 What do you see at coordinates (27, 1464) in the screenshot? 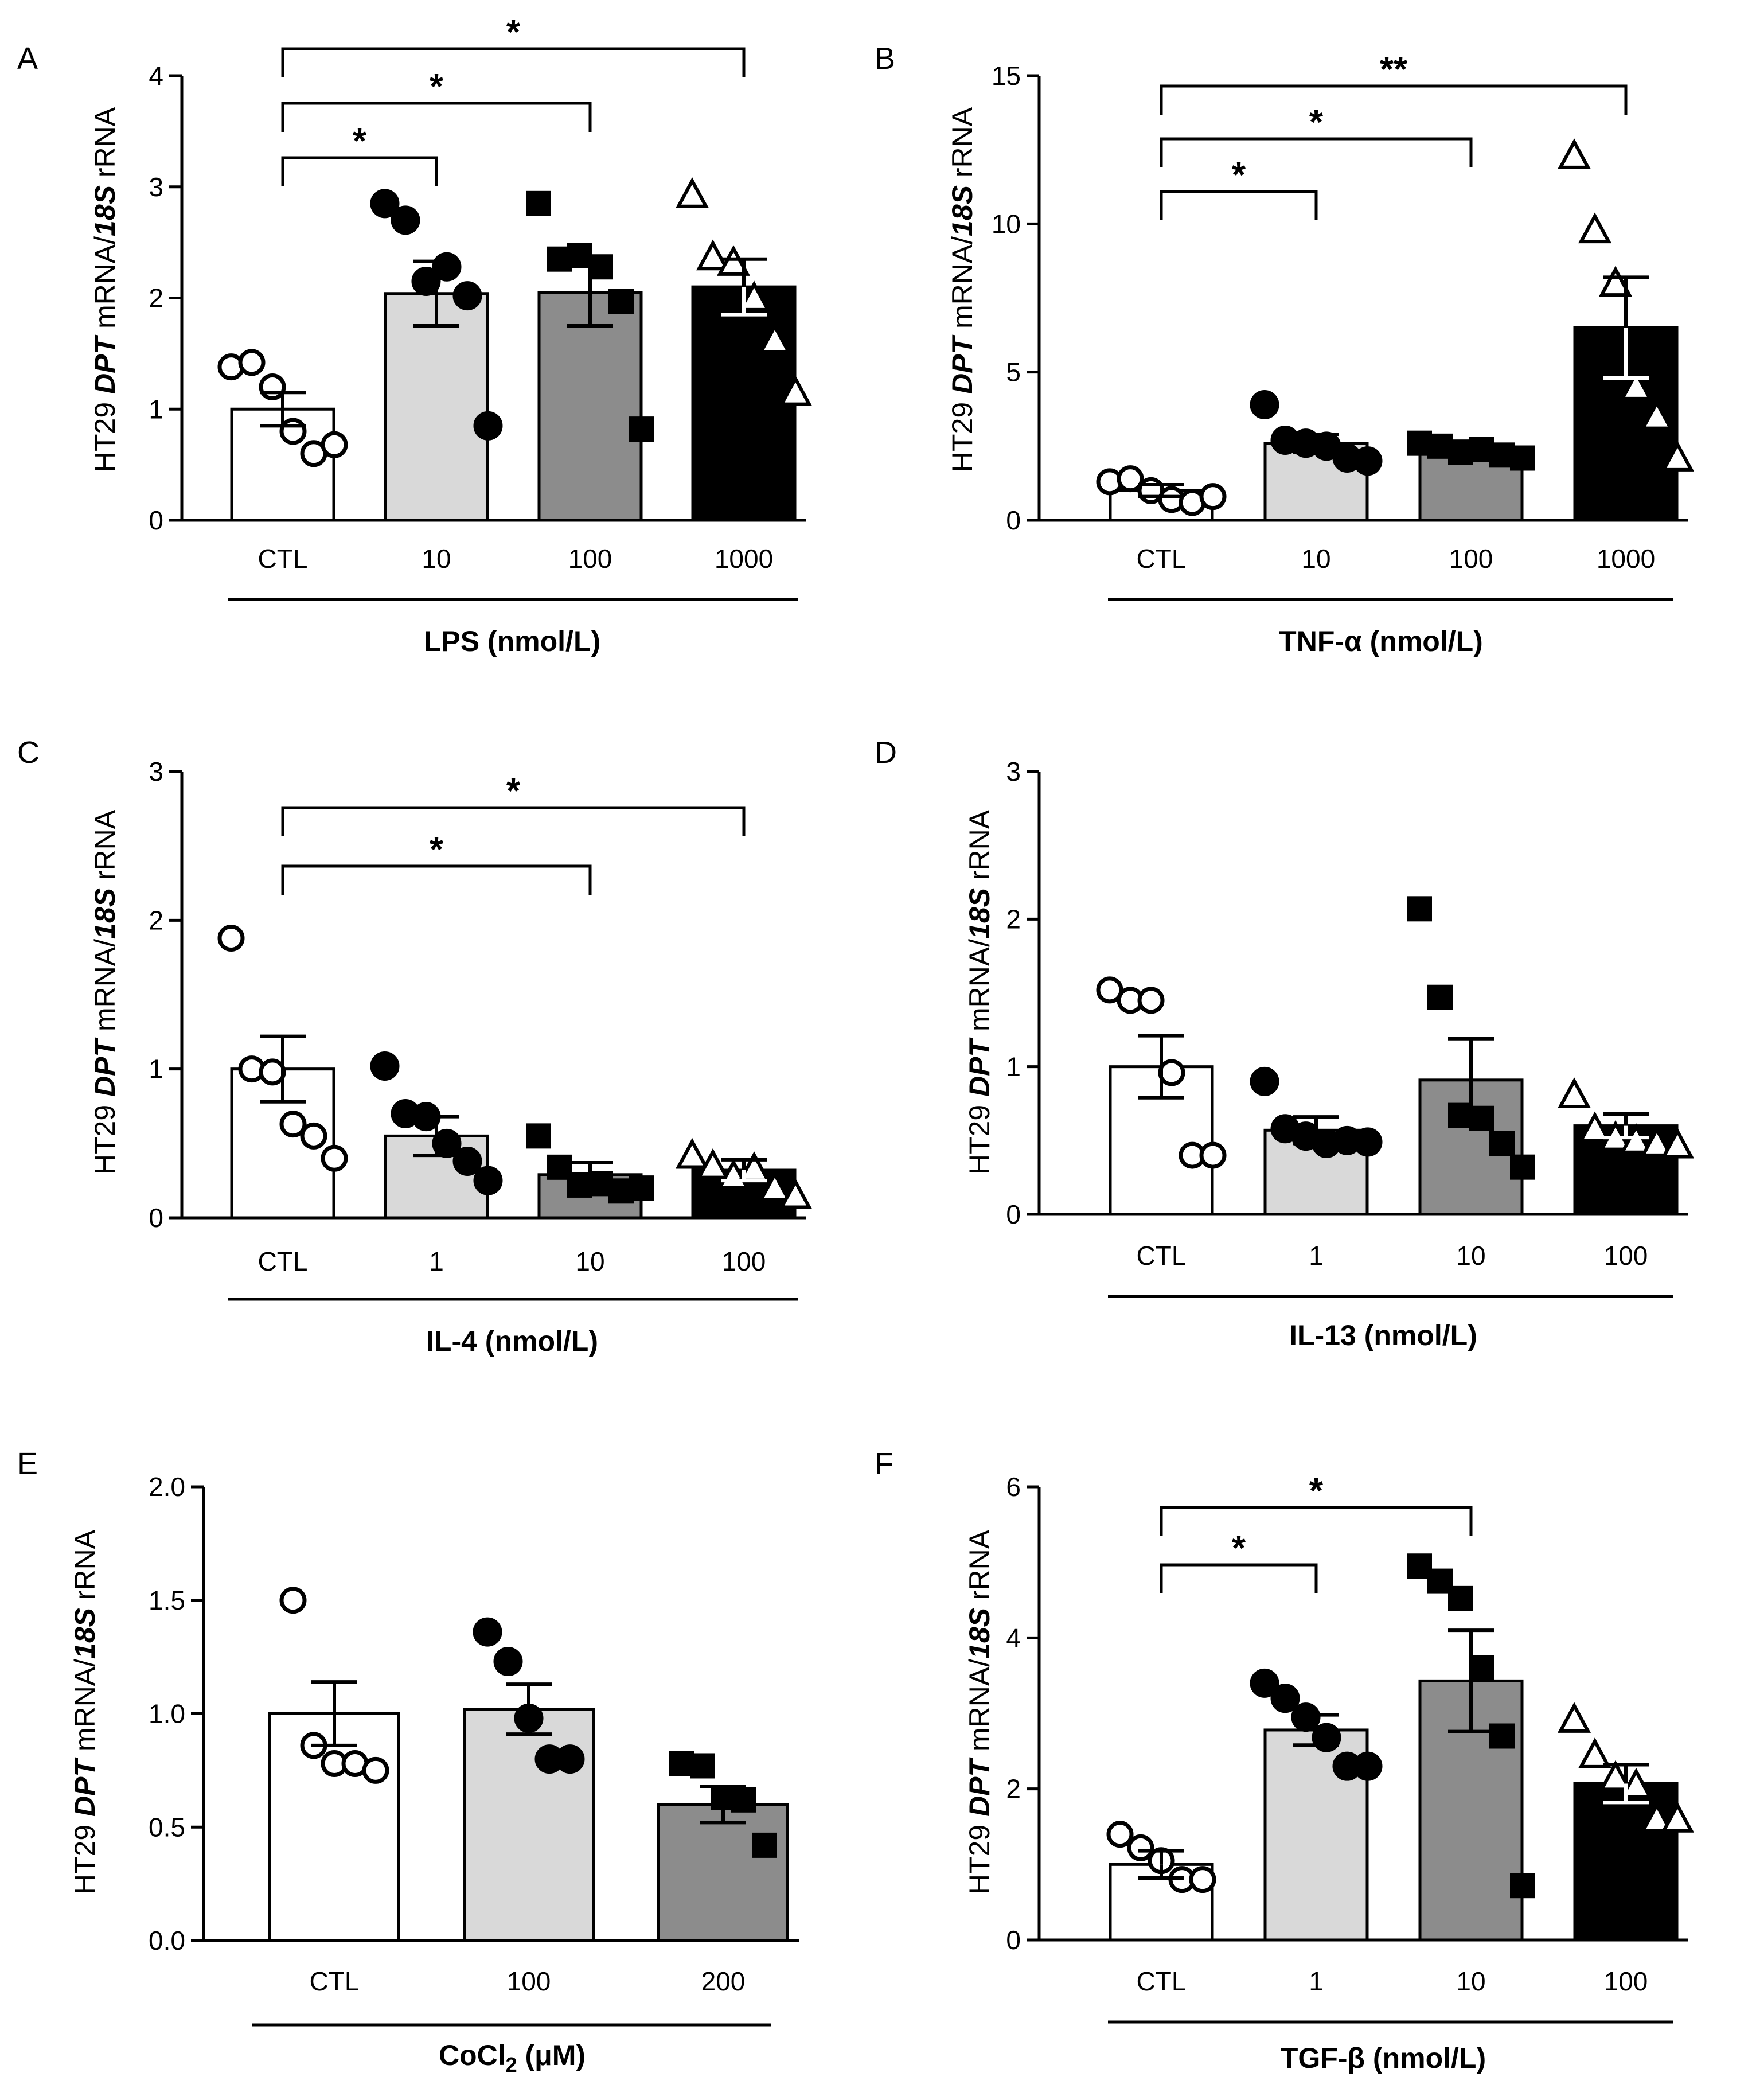
I see `panel-e-label: E` at bounding box center [27, 1464].